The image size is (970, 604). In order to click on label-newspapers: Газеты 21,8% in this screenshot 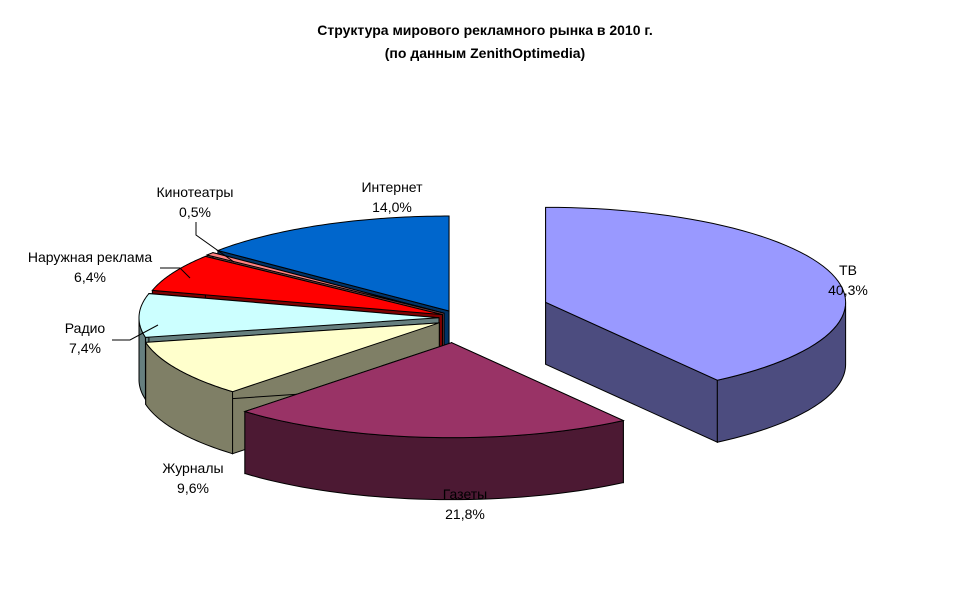, I will do `click(465, 504)`.